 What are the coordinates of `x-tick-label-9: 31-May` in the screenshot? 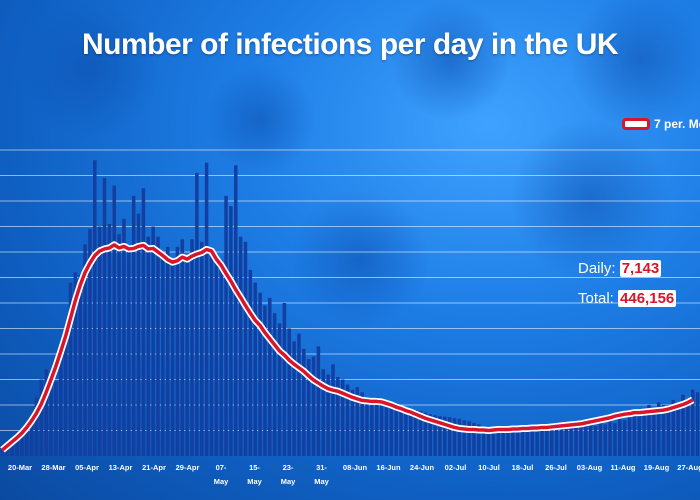 It's located at (321, 474).